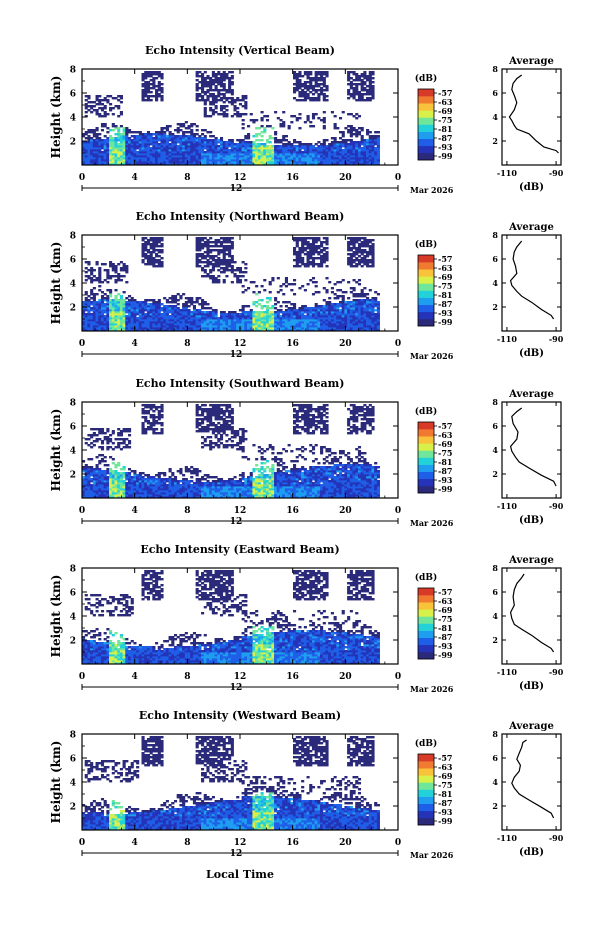 This screenshot has height=933, width=612. What do you see at coordinates (426, 78) in the screenshot?
I see `colorbar-unit: (dB)` at bounding box center [426, 78].